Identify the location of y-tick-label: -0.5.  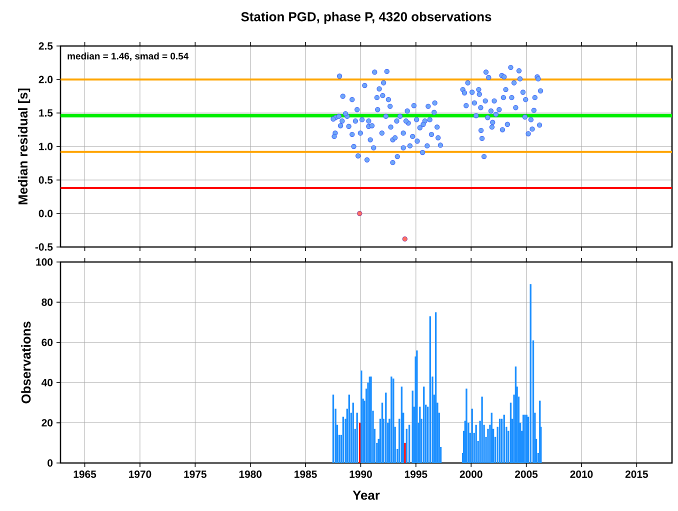
(44, 247).